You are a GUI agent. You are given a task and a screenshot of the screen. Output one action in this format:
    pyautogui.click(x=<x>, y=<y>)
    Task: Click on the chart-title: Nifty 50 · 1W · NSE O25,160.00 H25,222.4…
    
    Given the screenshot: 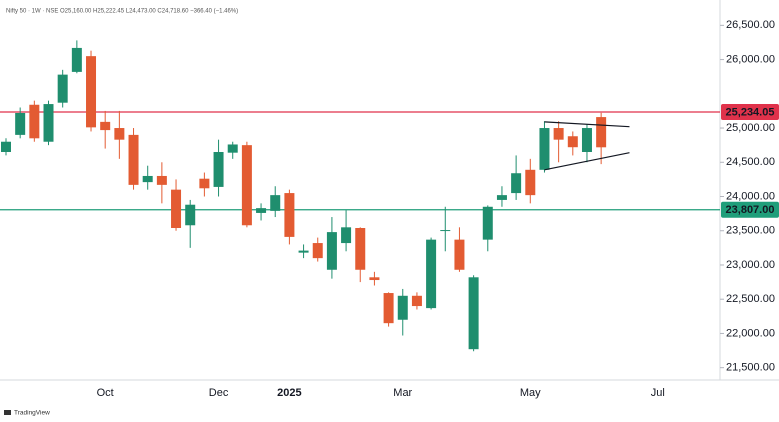 What is the action you would take?
    pyautogui.click(x=122, y=12)
    